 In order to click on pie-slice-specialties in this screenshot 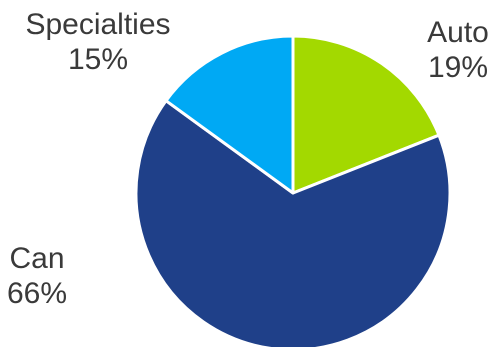, I will do `click(229, 114)`.